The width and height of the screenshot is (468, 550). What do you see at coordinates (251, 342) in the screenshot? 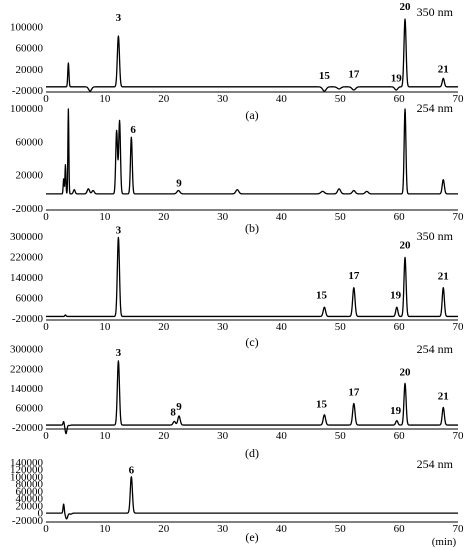
I see `panel-label: (c)` at bounding box center [251, 342].